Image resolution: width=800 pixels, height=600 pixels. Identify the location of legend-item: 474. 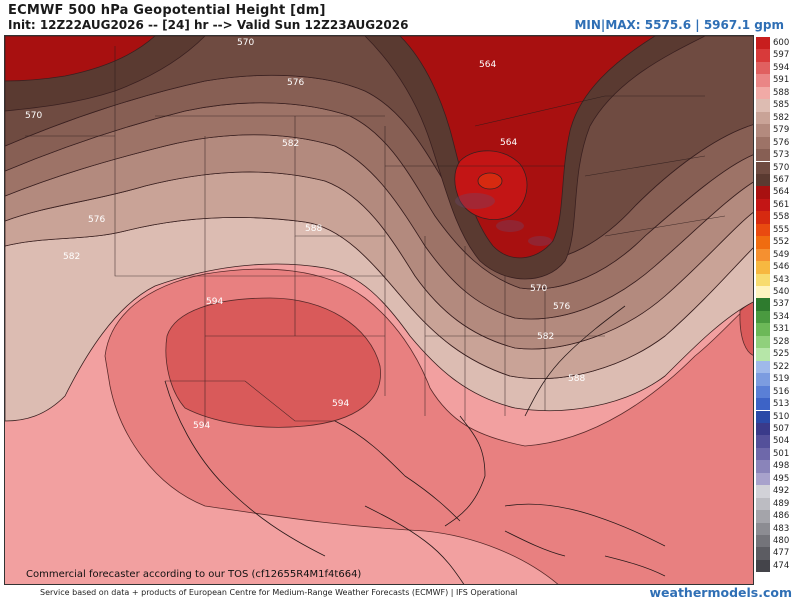
(777, 566).